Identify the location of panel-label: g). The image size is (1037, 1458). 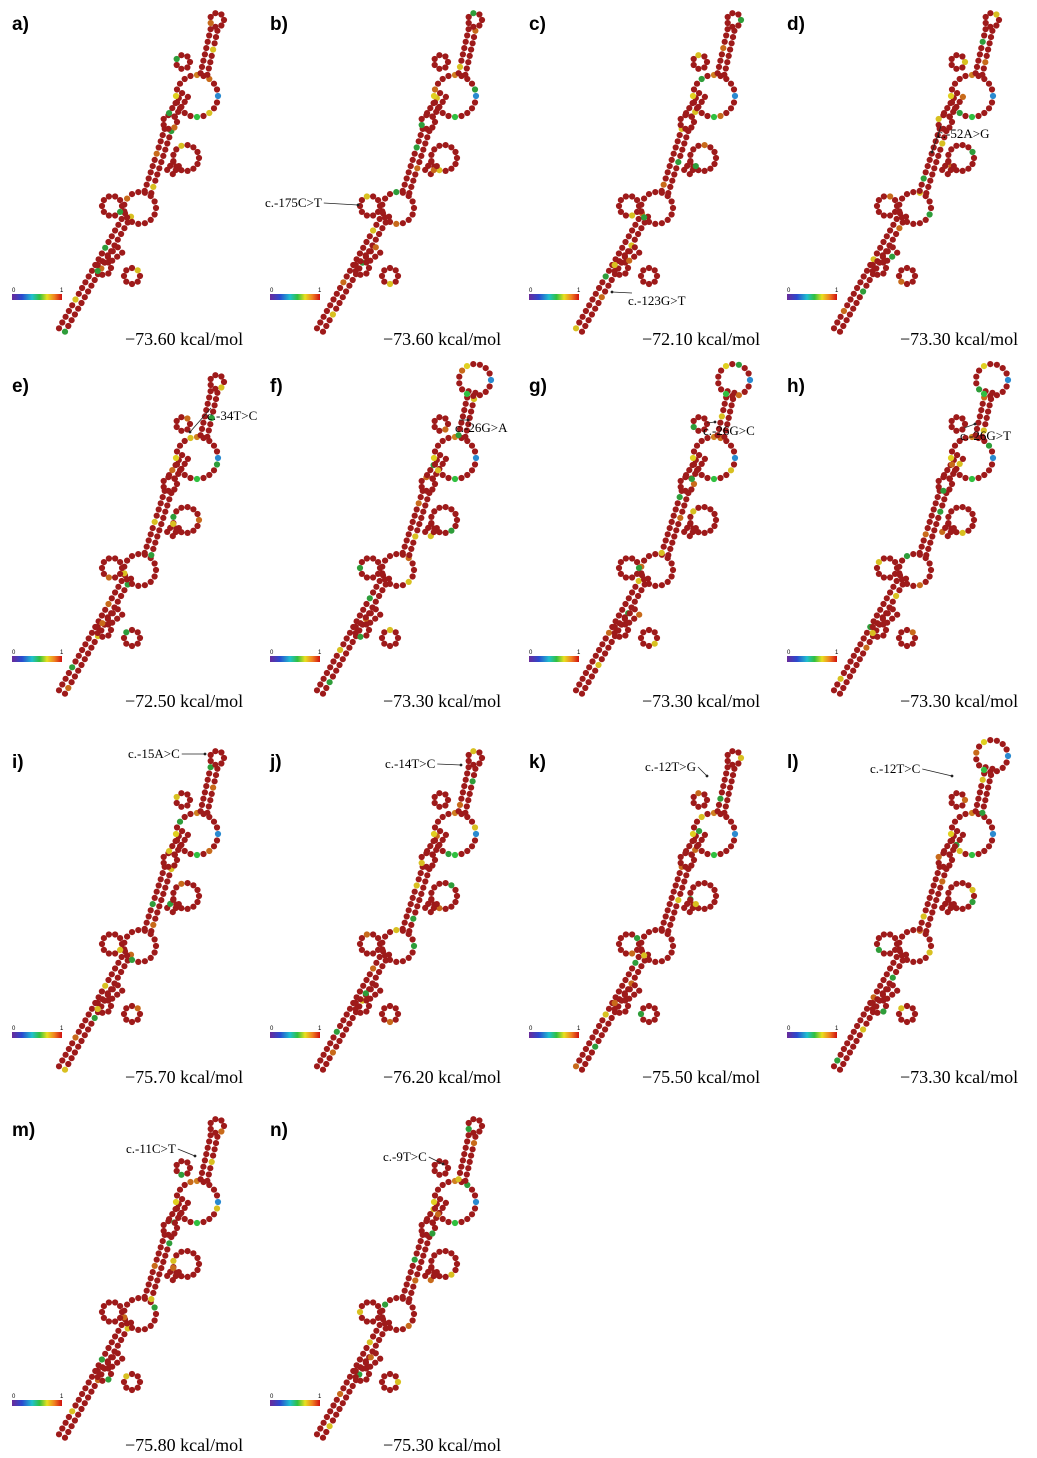
(538, 386).